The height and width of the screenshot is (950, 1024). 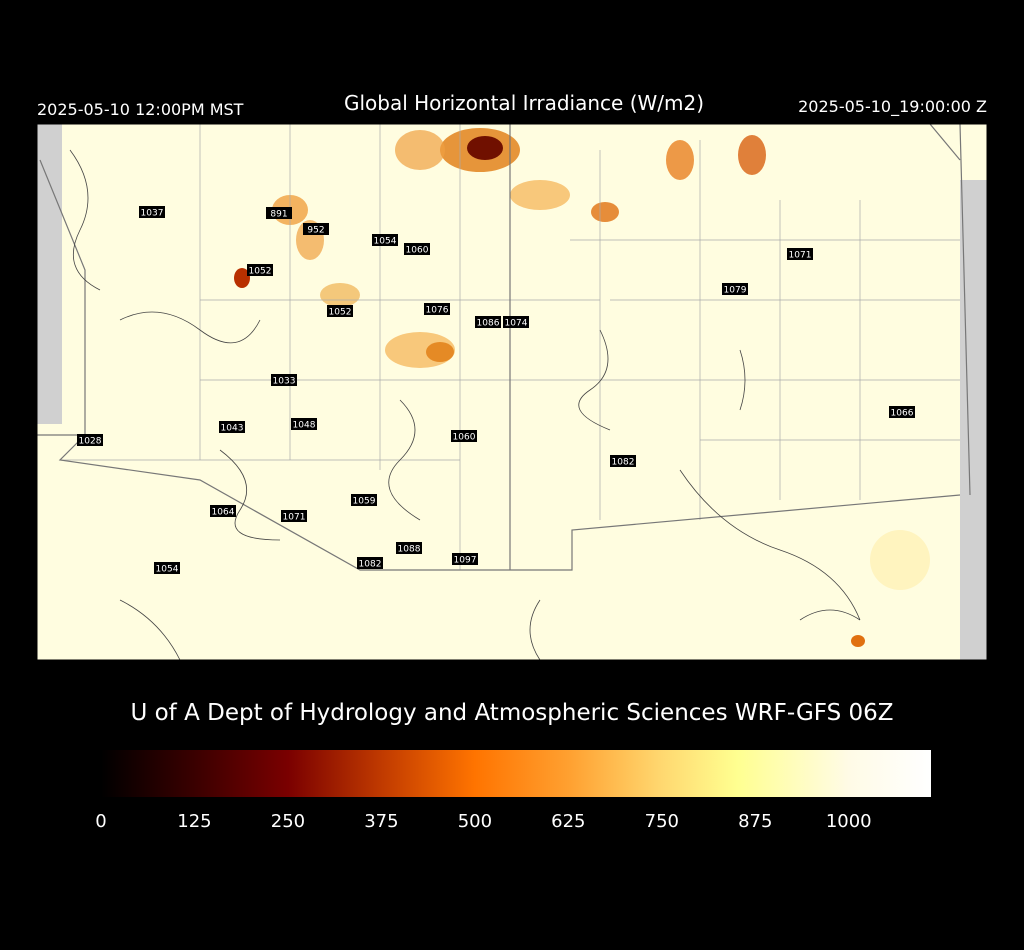 I want to click on colorbar-tick-label: 0, so click(x=100, y=821).